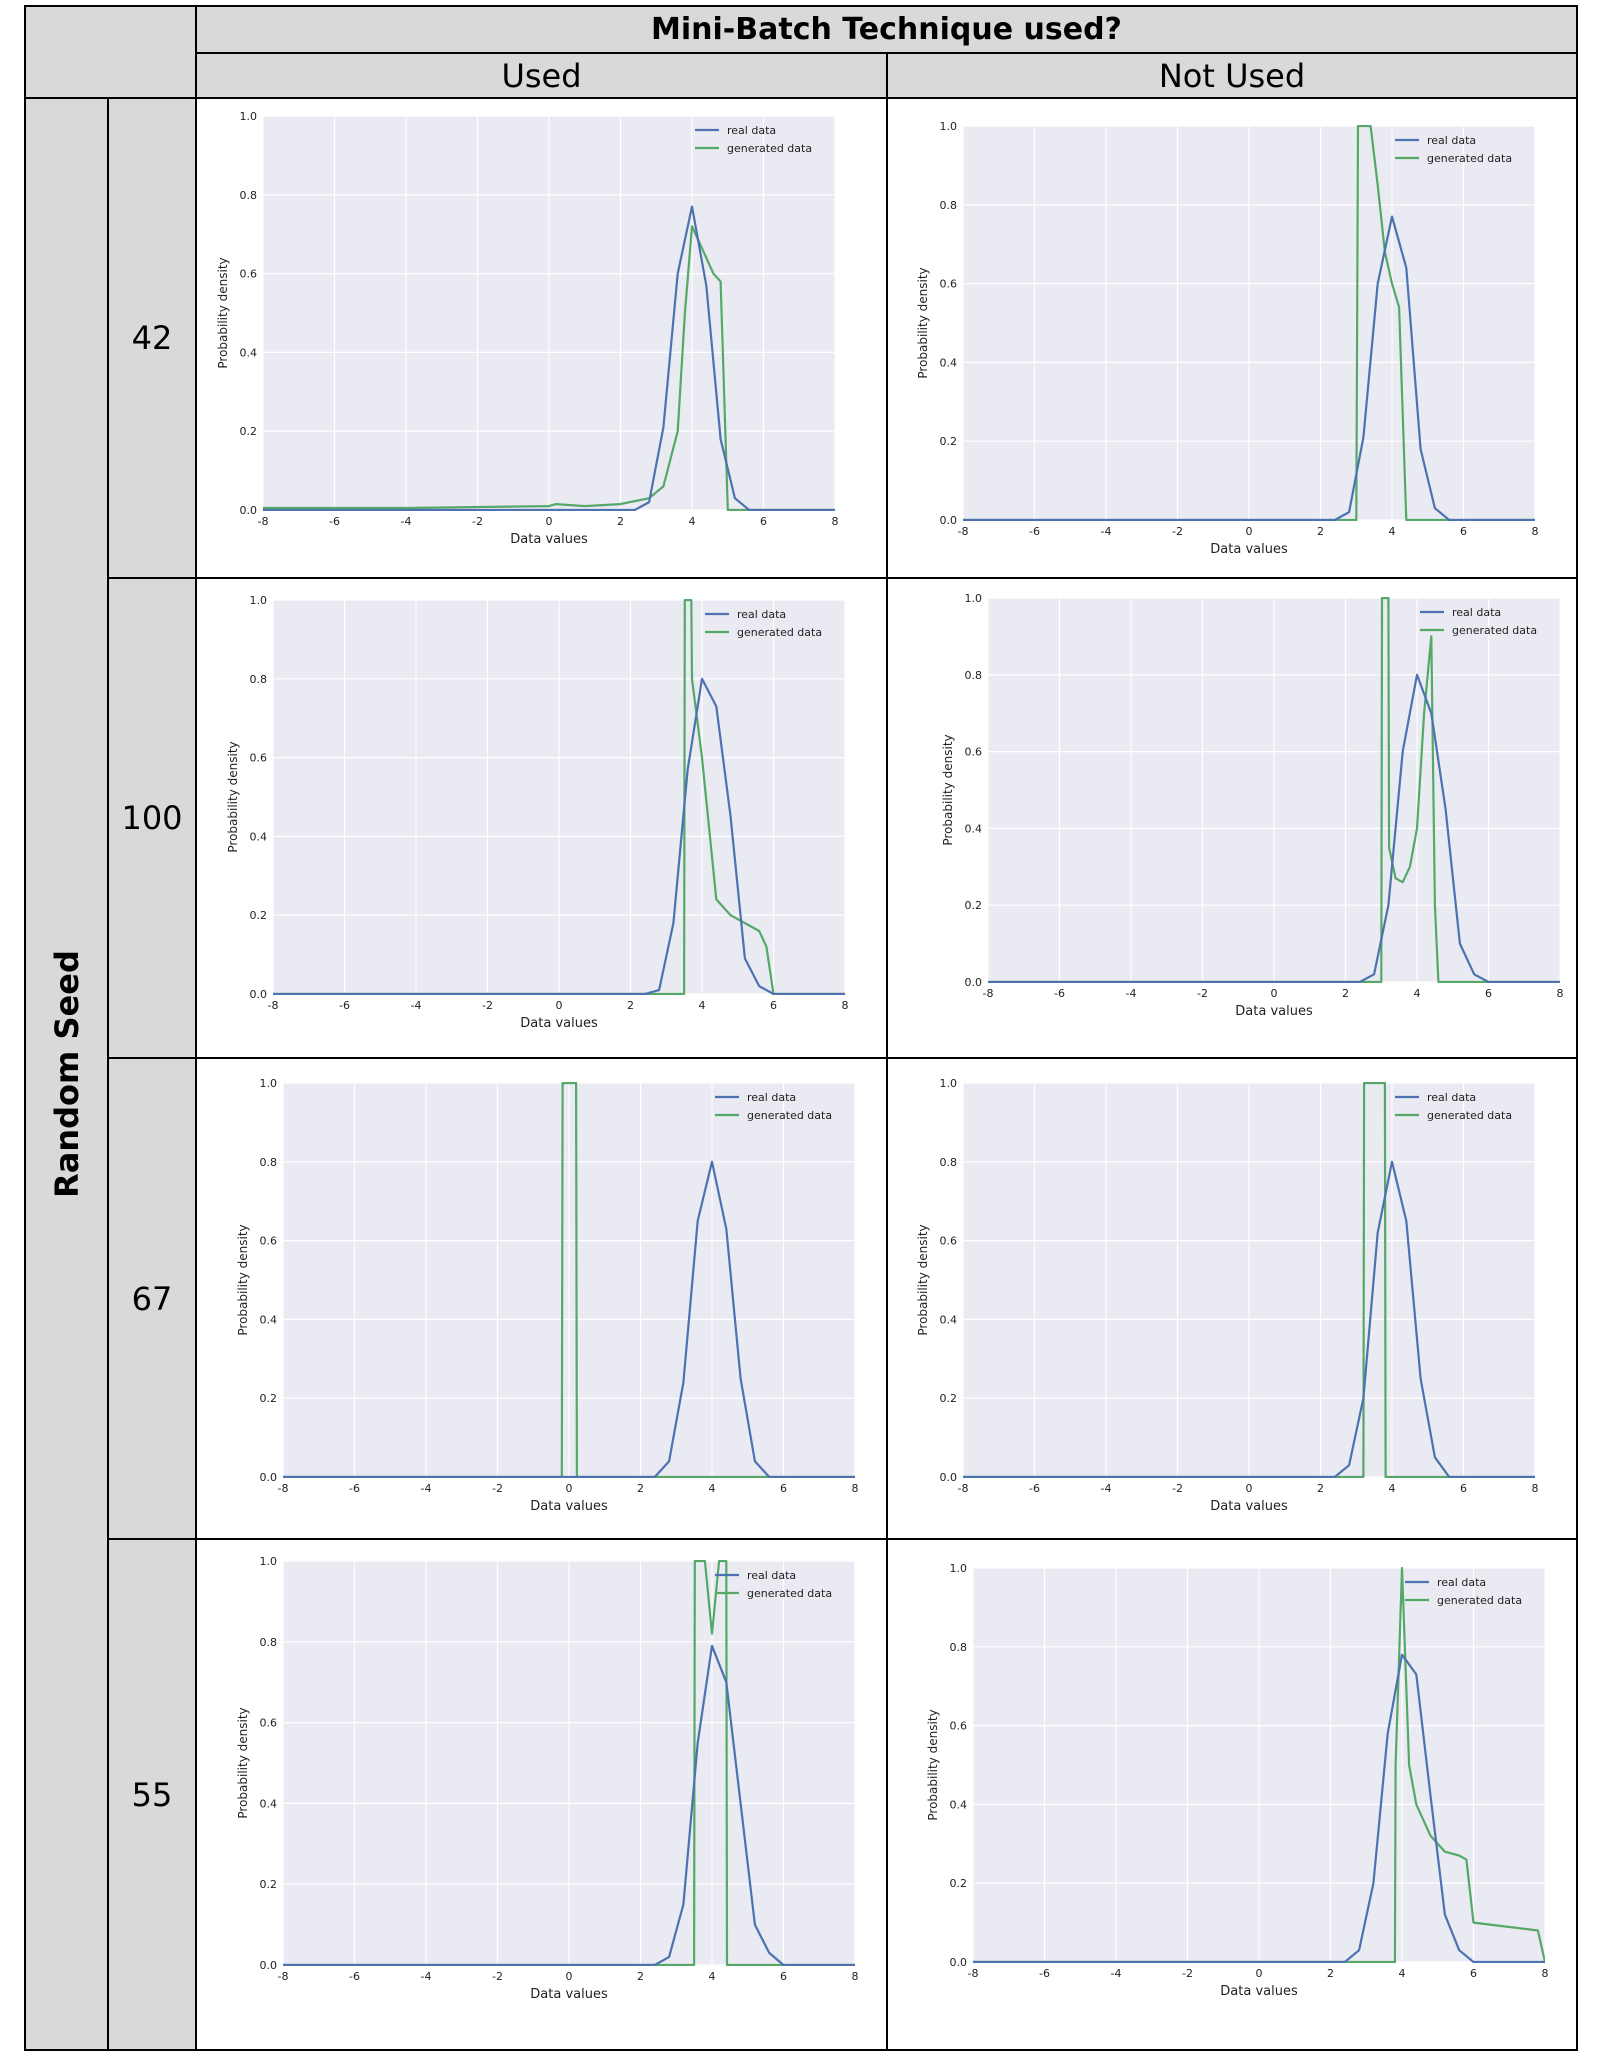 Image resolution: width=1600 pixels, height=2056 pixels. What do you see at coordinates (152, 1298) in the screenshot?
I see `seed-label: 67` at bounding box center [152, 1298].